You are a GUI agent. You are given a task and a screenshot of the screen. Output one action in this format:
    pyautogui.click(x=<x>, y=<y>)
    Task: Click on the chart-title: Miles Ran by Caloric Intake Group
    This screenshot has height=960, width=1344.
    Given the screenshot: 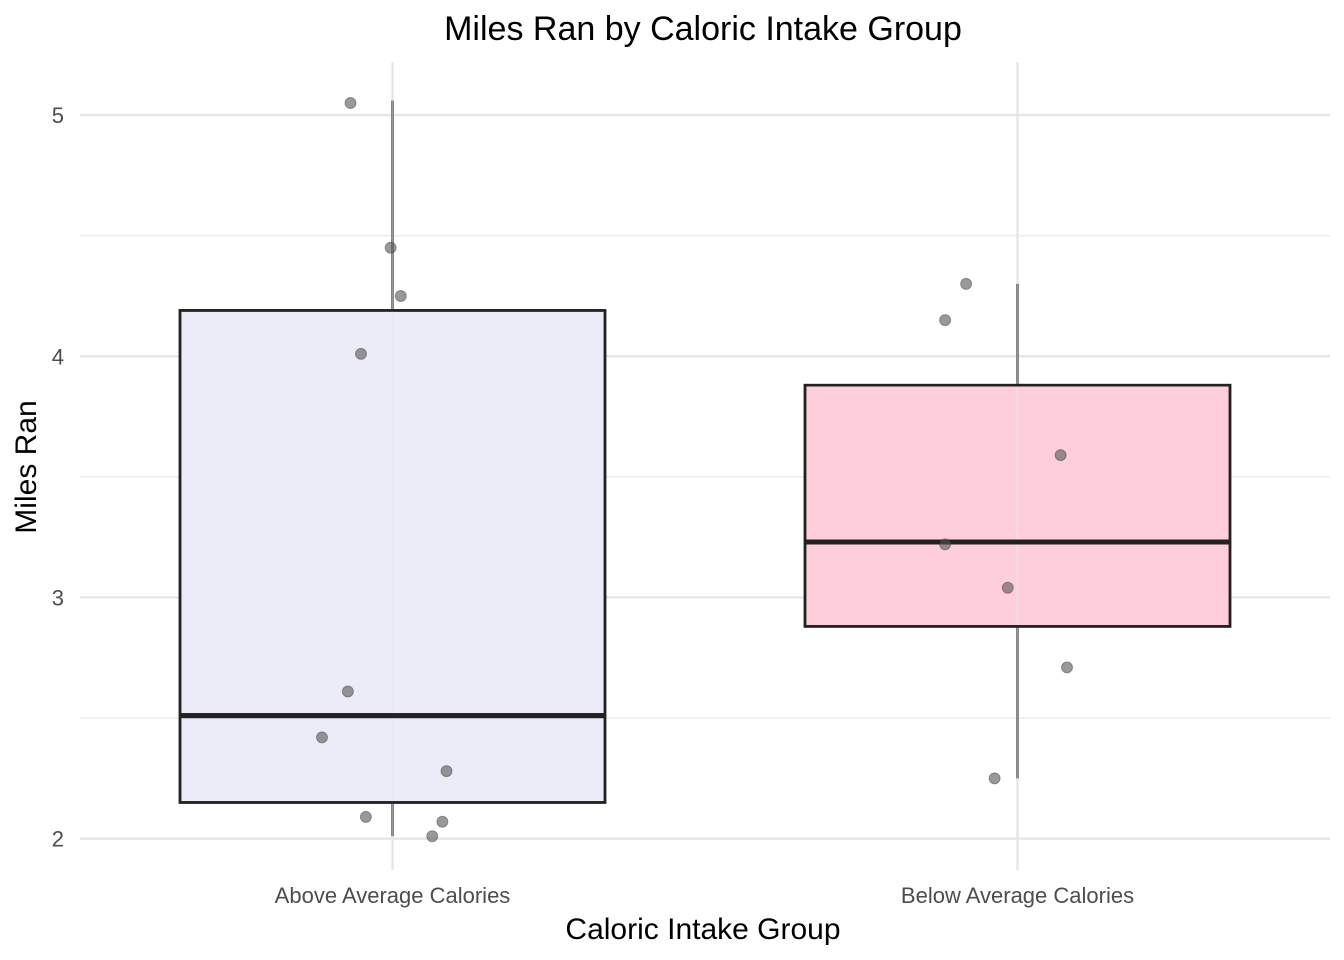 What is the action you would take?
    pyautogui.click(x=703, y=29)
    